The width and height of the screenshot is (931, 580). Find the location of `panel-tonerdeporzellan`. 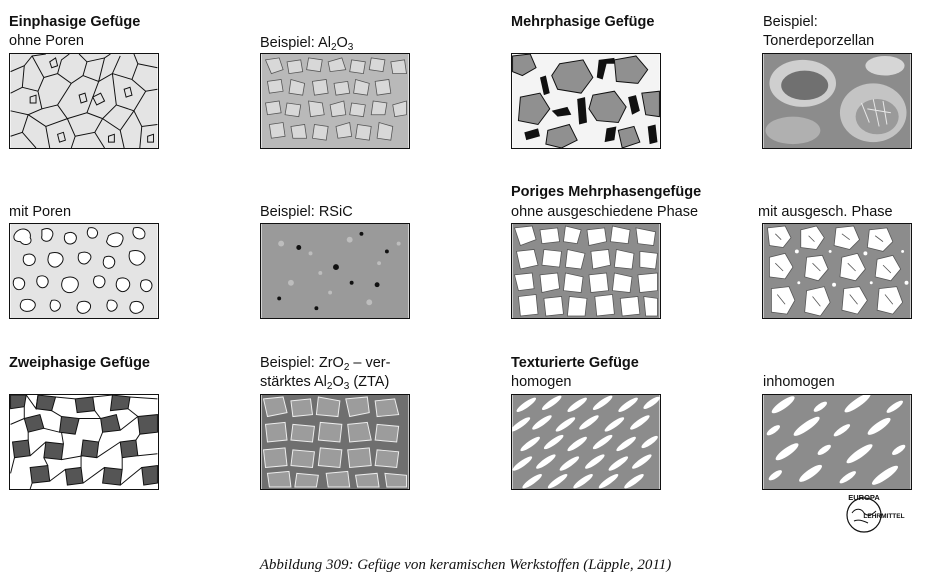

panel-tonerdeporzellan is located at coordinates (837, 101).